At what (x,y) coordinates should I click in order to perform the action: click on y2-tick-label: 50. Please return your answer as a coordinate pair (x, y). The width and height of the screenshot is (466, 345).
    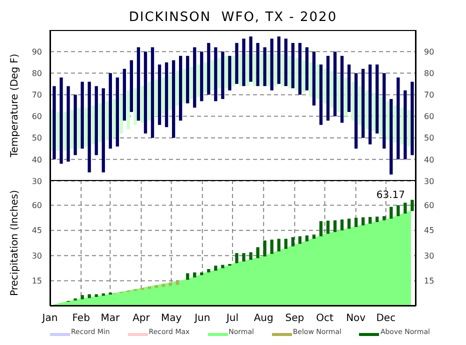
    Looking at the image, I should click on (429, 138).